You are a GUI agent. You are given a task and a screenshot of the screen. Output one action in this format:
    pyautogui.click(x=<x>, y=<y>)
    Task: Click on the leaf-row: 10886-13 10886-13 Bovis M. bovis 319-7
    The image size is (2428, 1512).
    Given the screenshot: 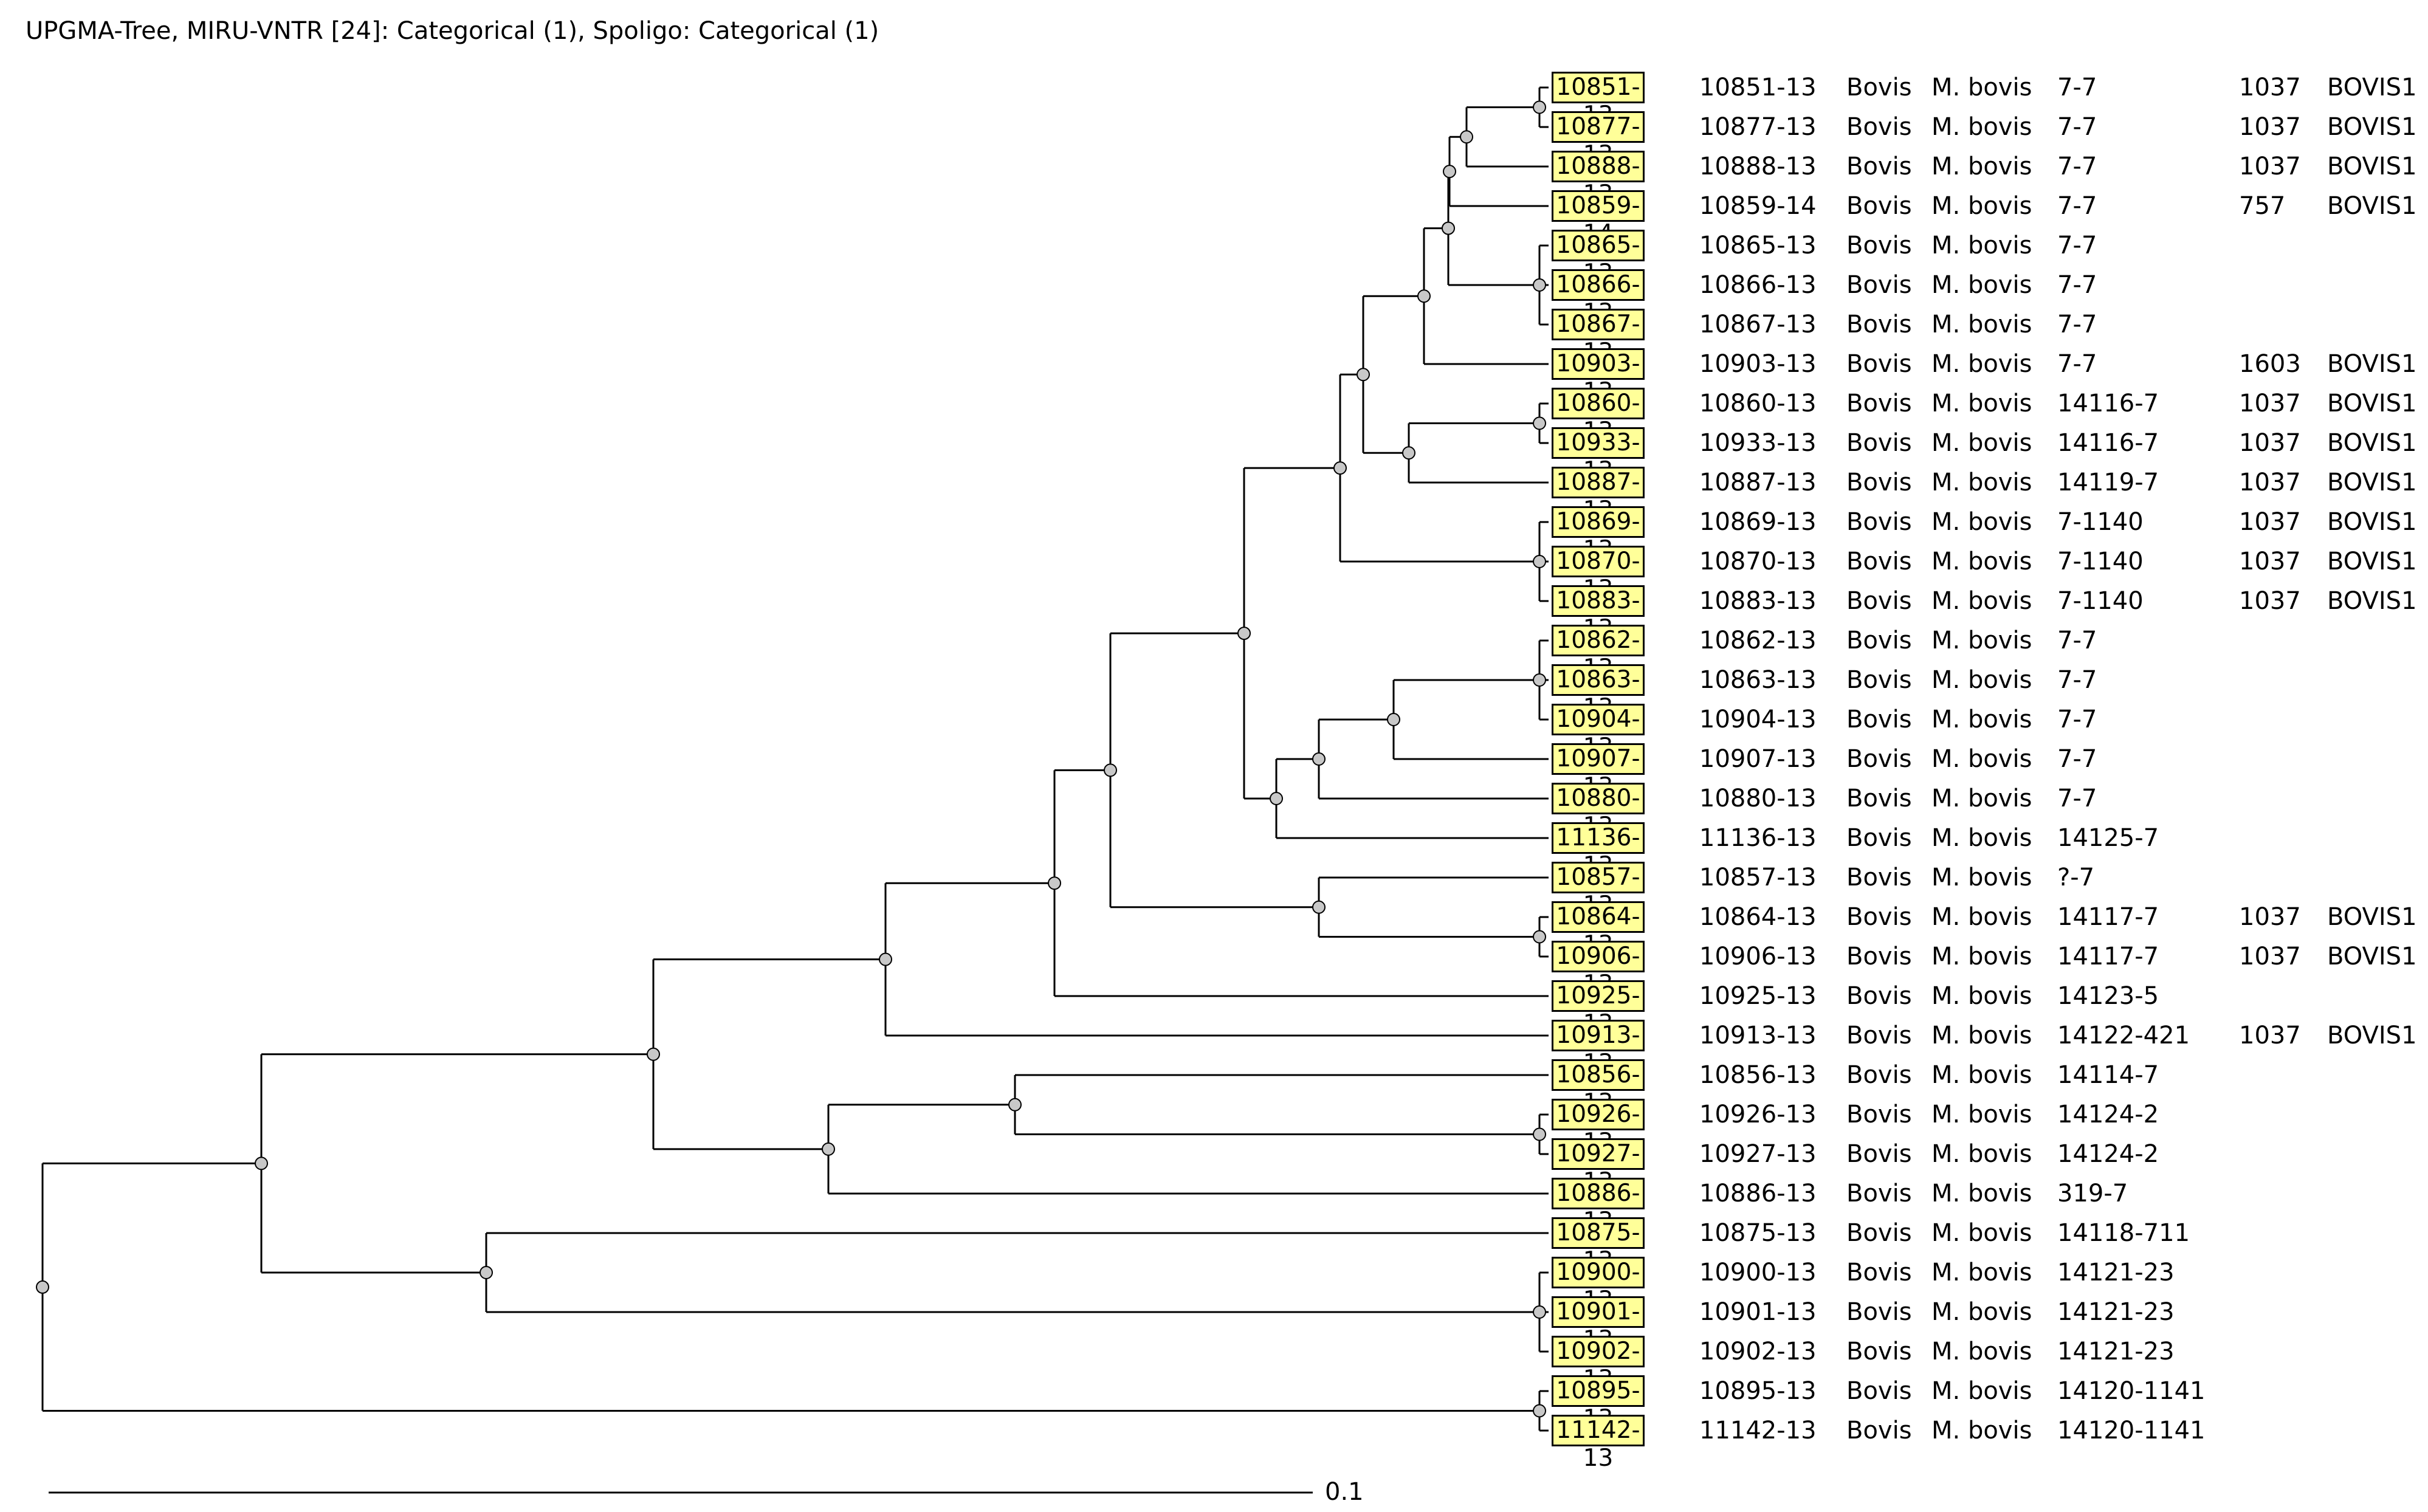 What is the action you would take?
    pyautogui.click(x=1214, y=1207)
    